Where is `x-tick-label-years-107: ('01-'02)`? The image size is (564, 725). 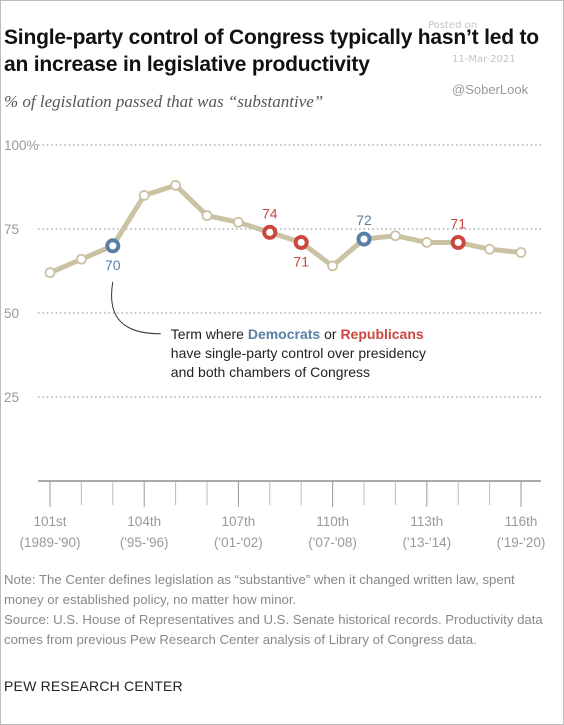
x-tick-label-years-107: ('01-'02) is located at coordinates (238, 542).